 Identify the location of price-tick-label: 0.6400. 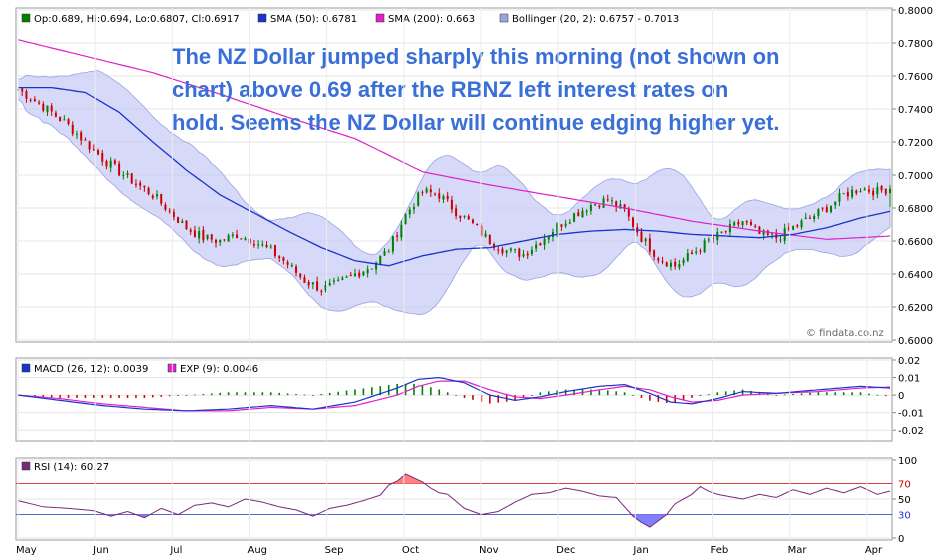
(915, 275).